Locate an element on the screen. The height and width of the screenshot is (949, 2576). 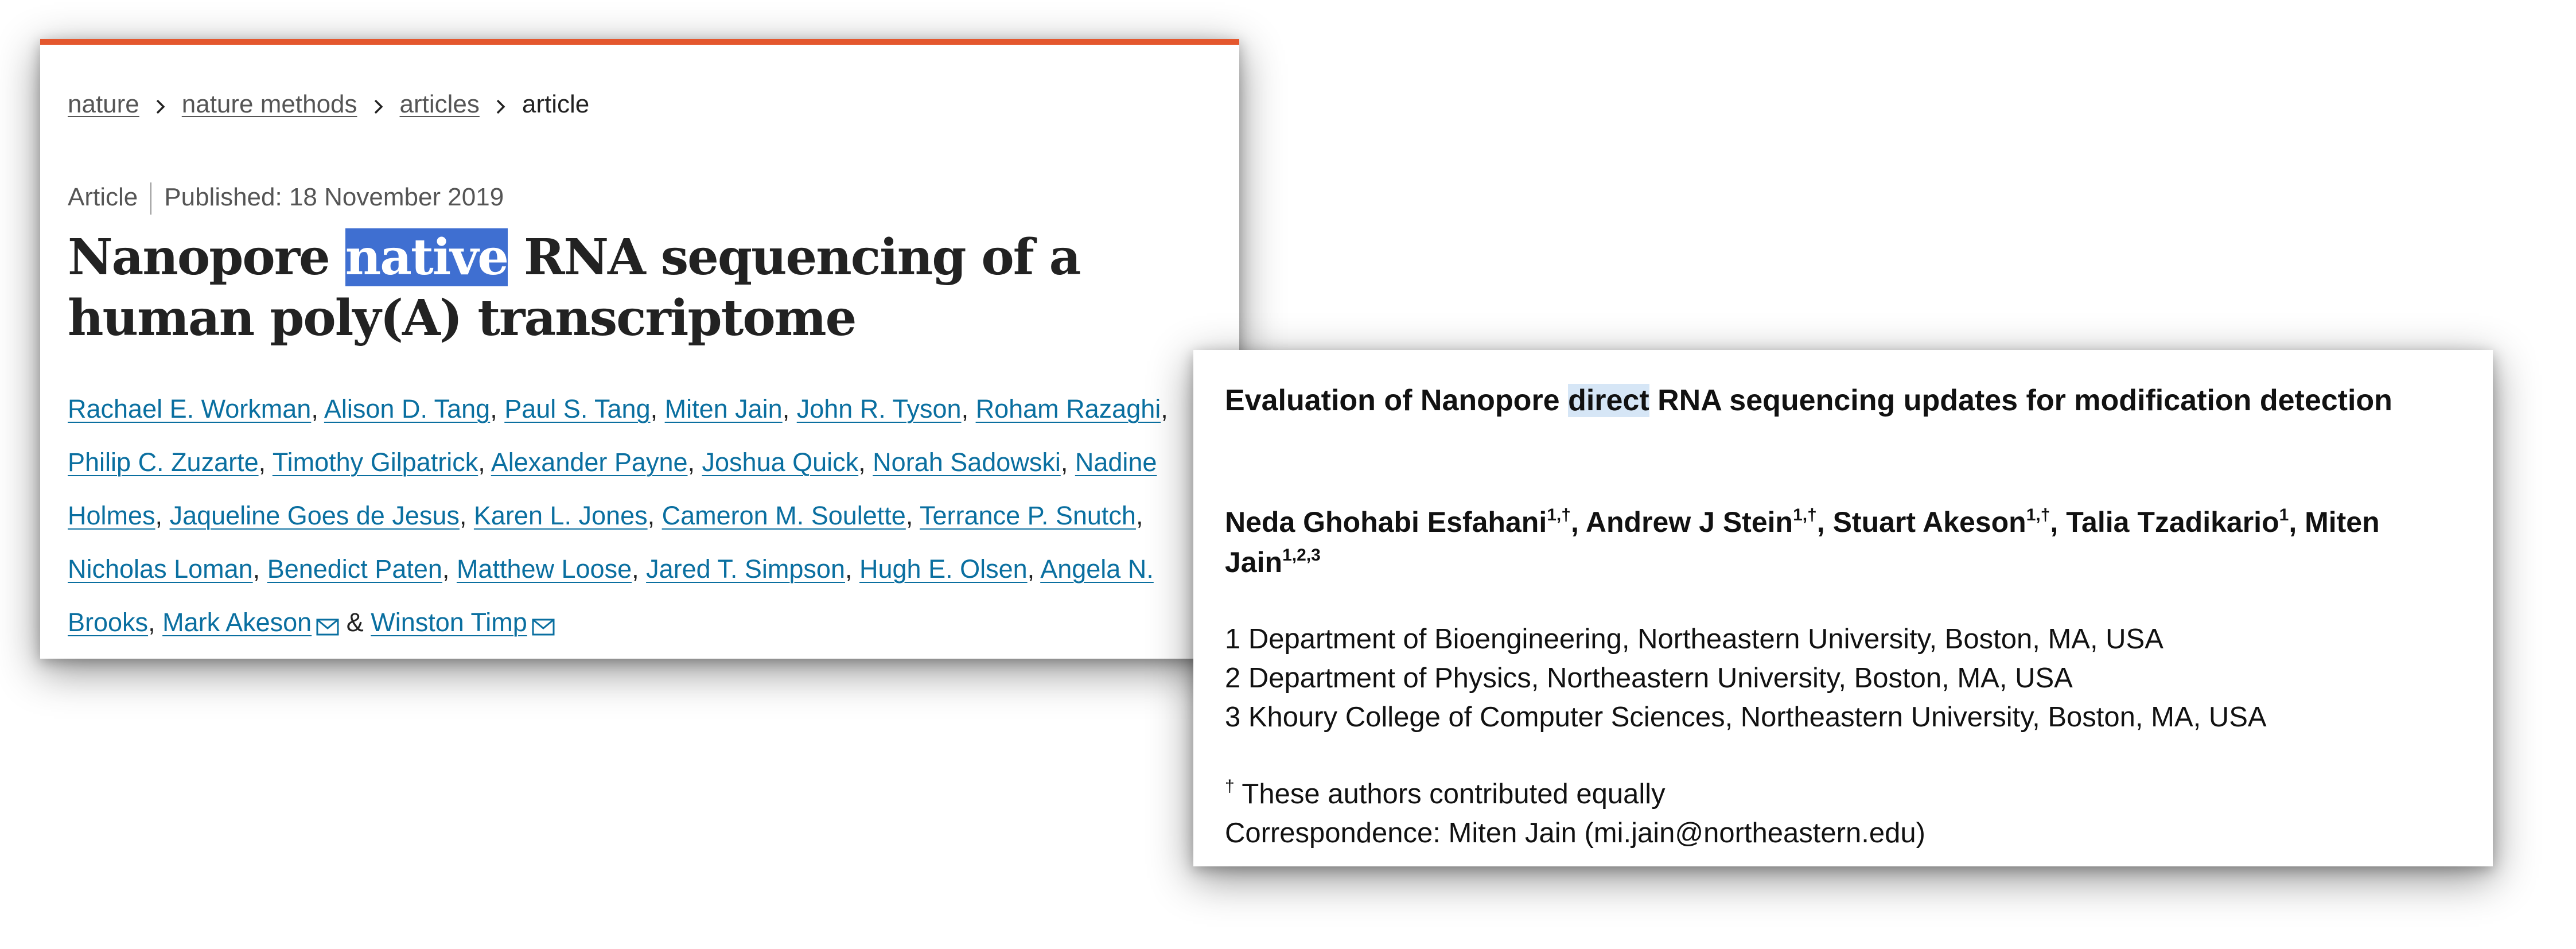
breadcrumb-link-nature-methods: nature methods is located at coordinates (269, 104).